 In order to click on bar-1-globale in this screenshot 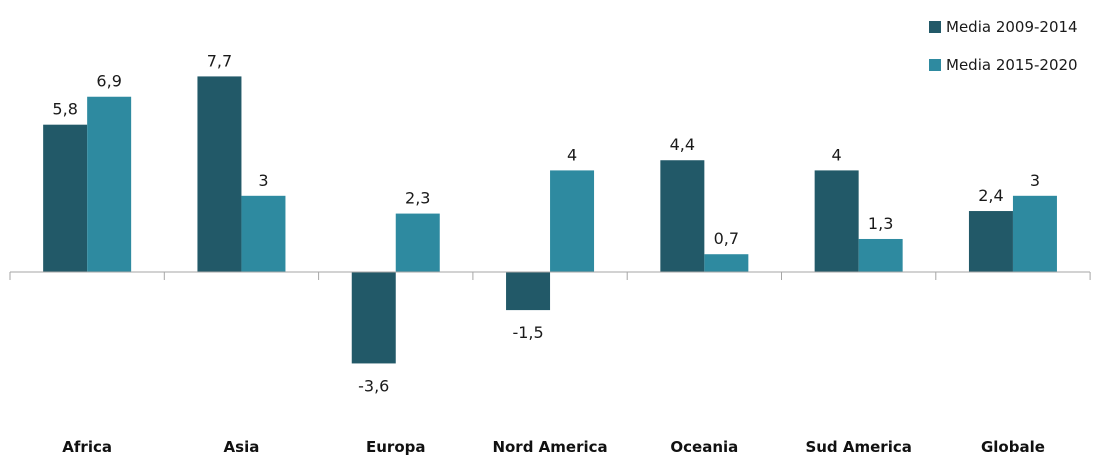, I will do `click(990, 241)`.